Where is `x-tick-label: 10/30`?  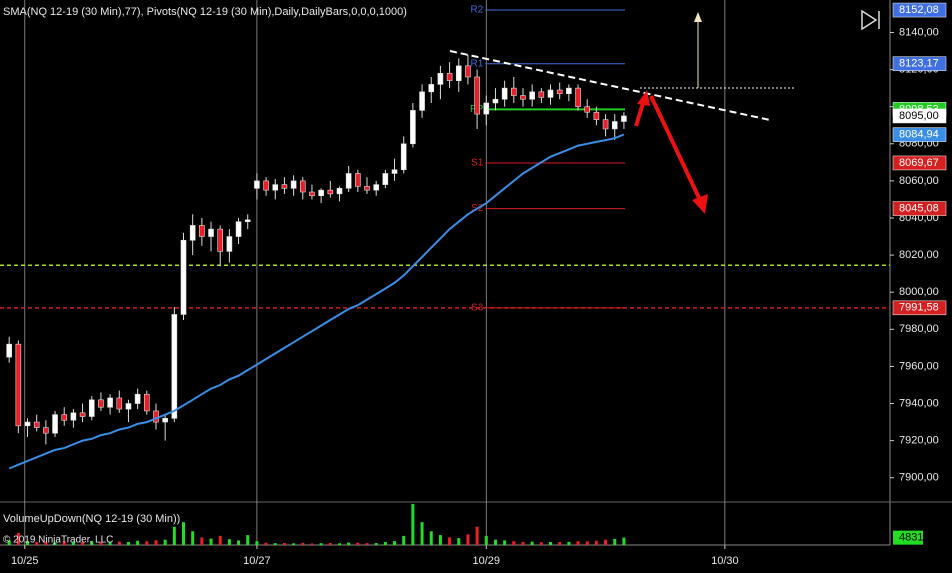
x-tick-label: 10/30 is located at coordinates (725, 561).